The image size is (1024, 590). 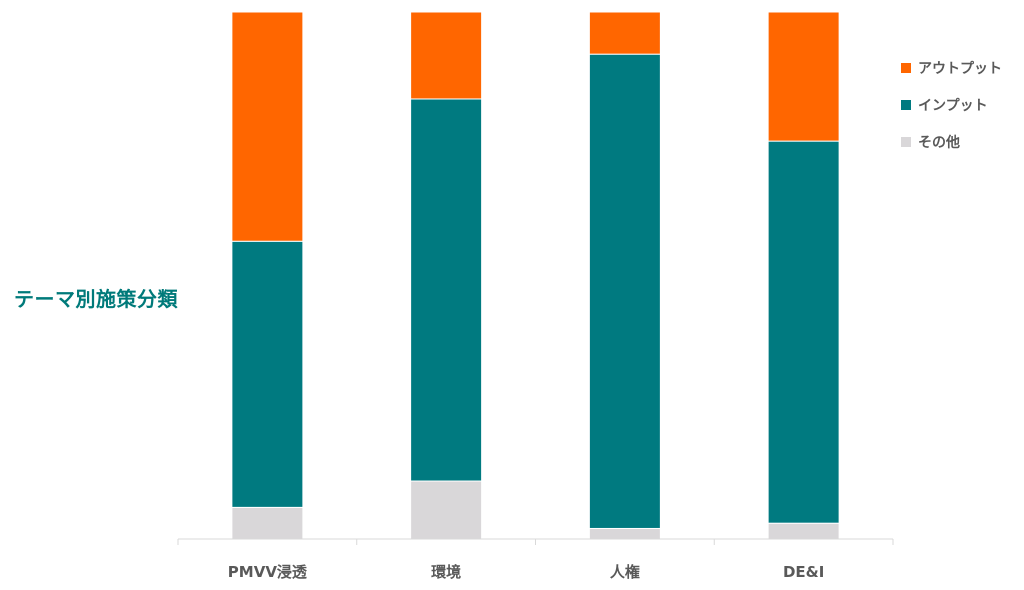 I want to click on legend-label-series2: アウトプット, so click(x=960, y=69).